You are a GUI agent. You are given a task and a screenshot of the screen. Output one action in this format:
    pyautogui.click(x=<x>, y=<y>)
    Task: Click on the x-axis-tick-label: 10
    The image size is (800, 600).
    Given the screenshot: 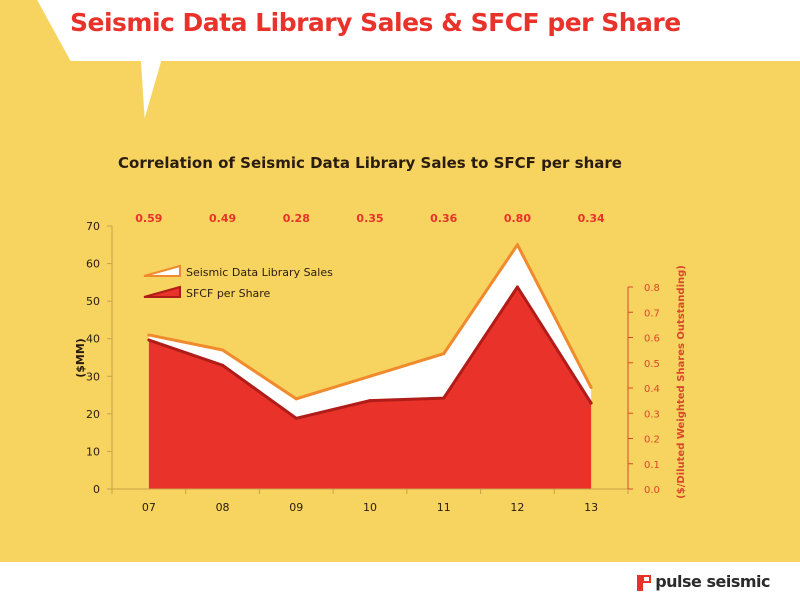 What is the action you would take?
    pyautogui.click(x=370, y=507)
    